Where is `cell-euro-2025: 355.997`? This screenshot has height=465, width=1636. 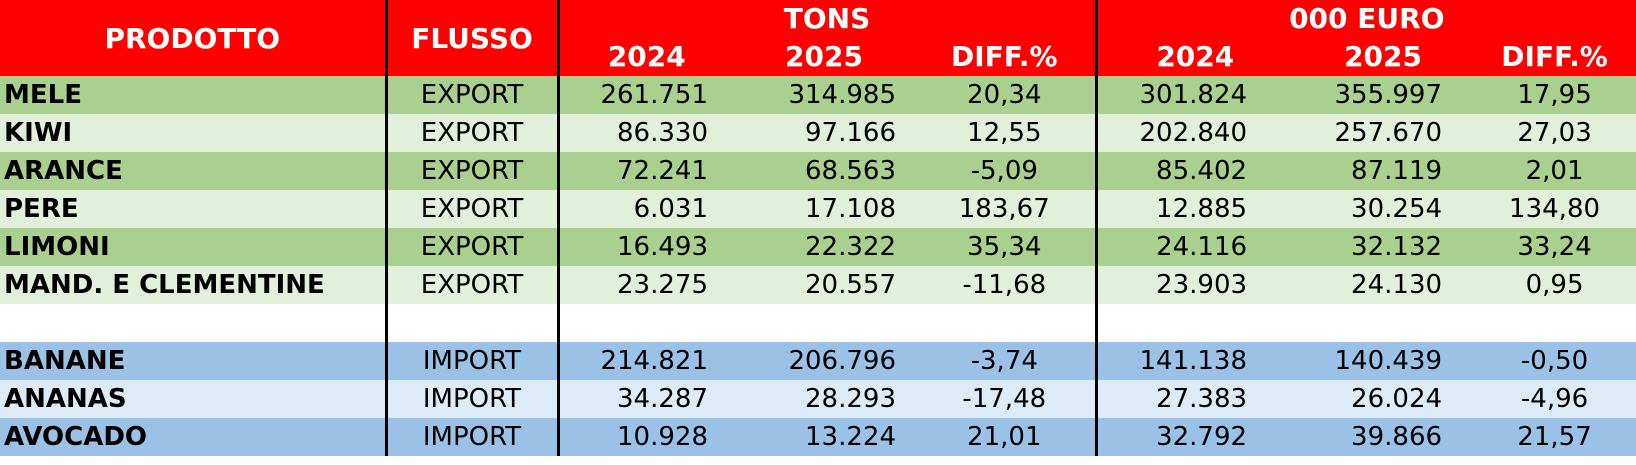
cell-euro-2025: 355.997 is located at coordinates (1383, 95).